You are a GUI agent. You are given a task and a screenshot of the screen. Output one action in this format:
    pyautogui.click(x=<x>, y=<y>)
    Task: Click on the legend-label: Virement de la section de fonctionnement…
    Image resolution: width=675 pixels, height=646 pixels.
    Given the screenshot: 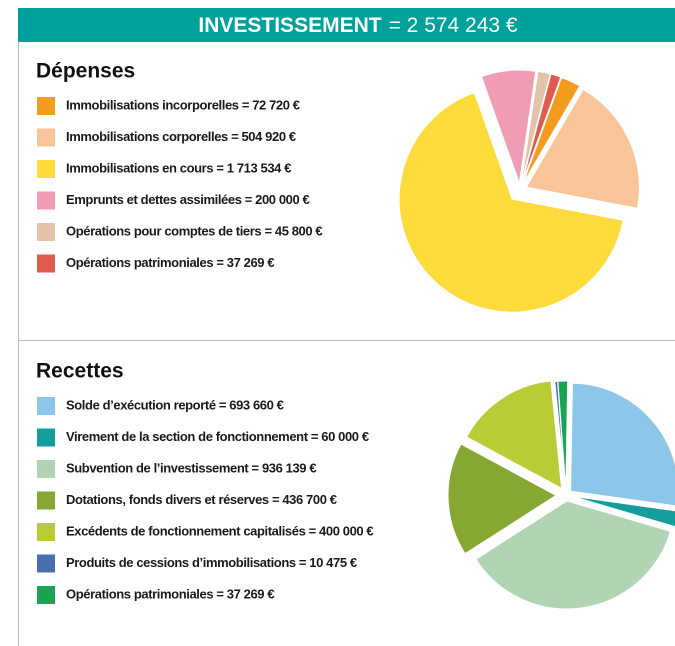 What is the action you would take?
    pyautogui.click(x=217, y=436)
    